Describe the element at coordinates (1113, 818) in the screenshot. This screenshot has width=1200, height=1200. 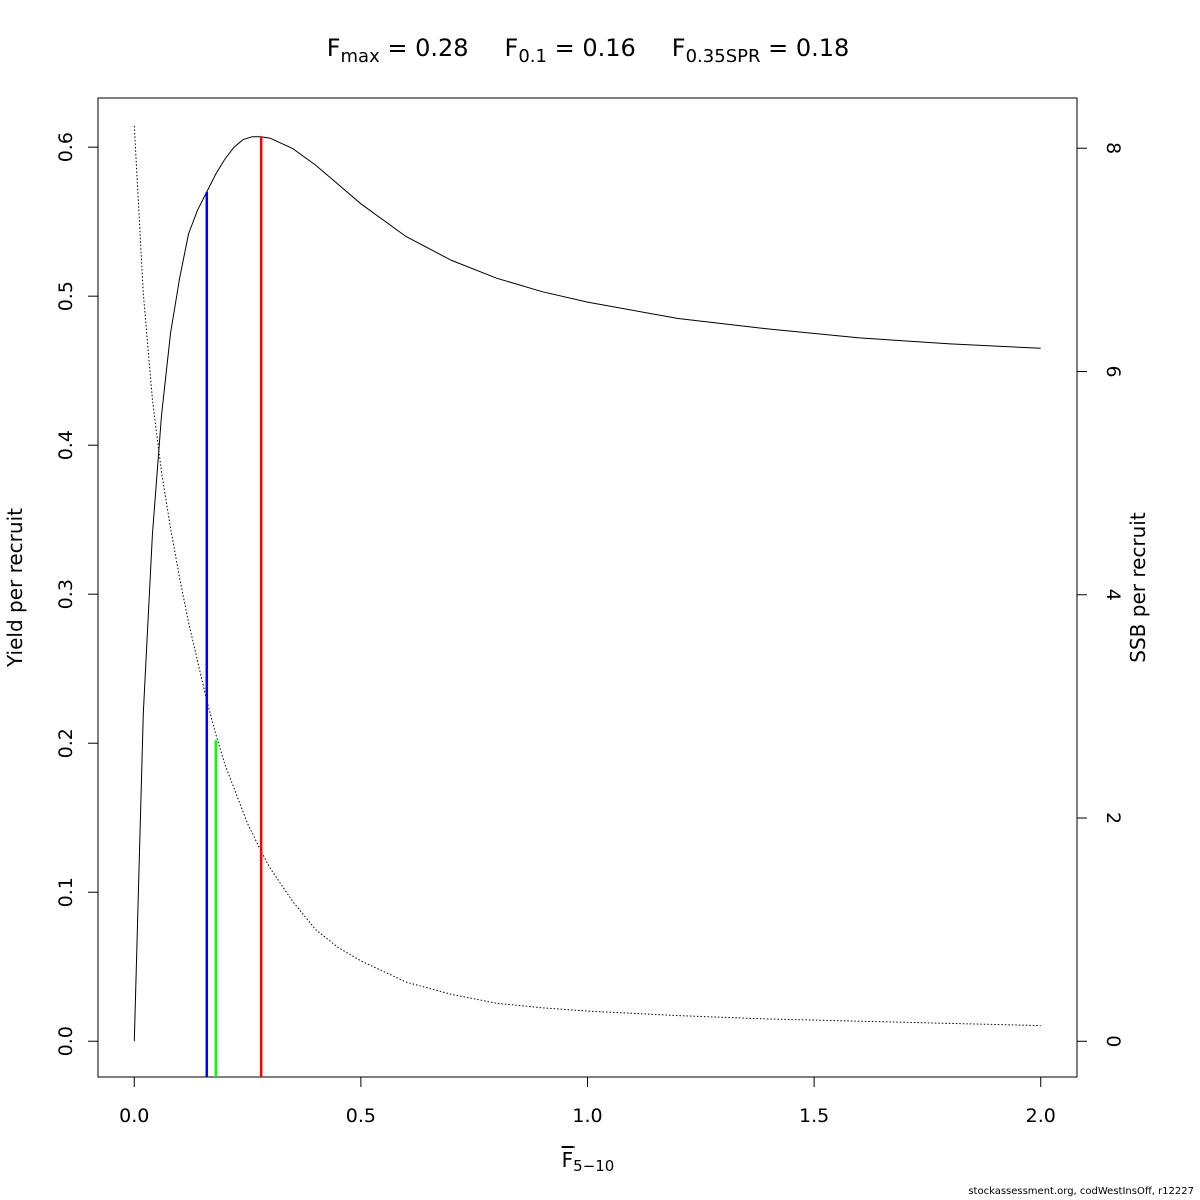
I see `y-right-tick-label: 2` at that location.